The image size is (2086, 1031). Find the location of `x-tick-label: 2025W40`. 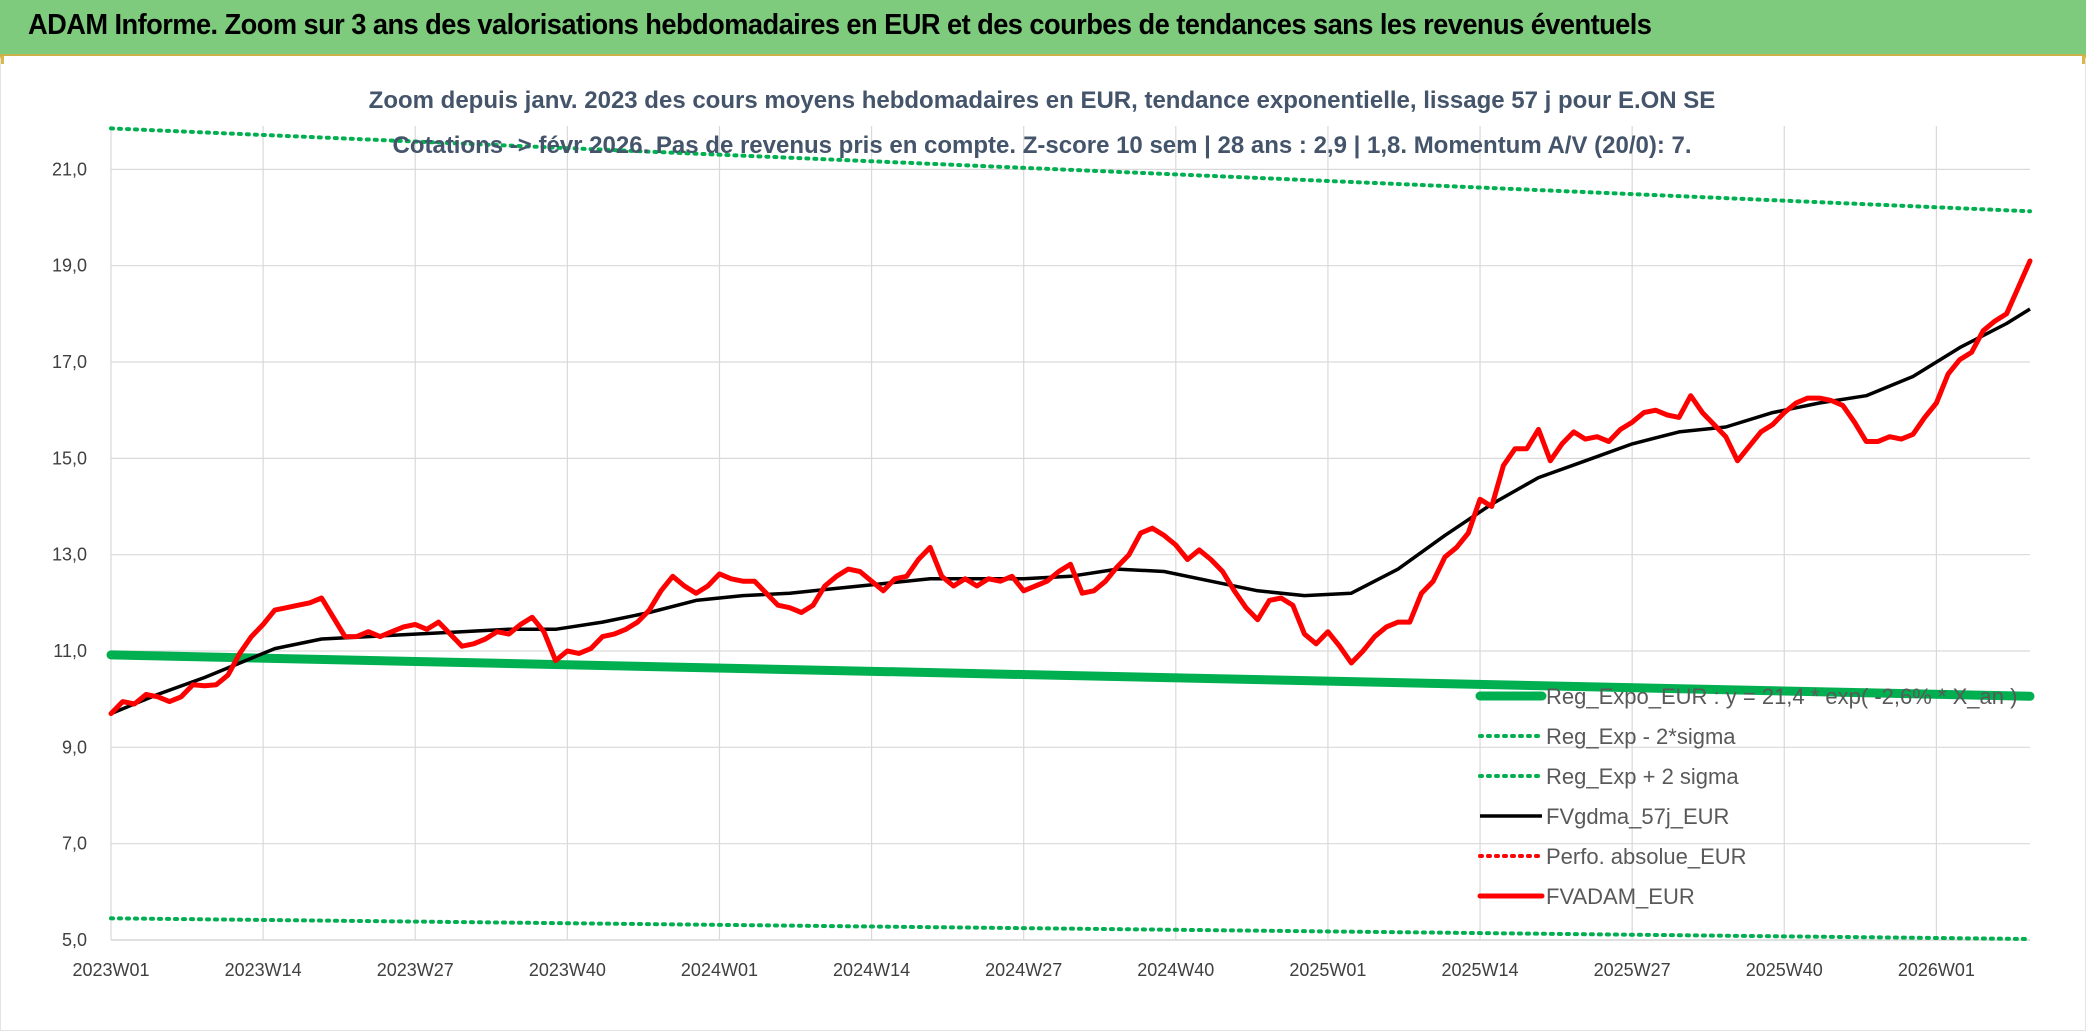

x-tick-label: 2025W40 is located at coordinates (1784, 970).